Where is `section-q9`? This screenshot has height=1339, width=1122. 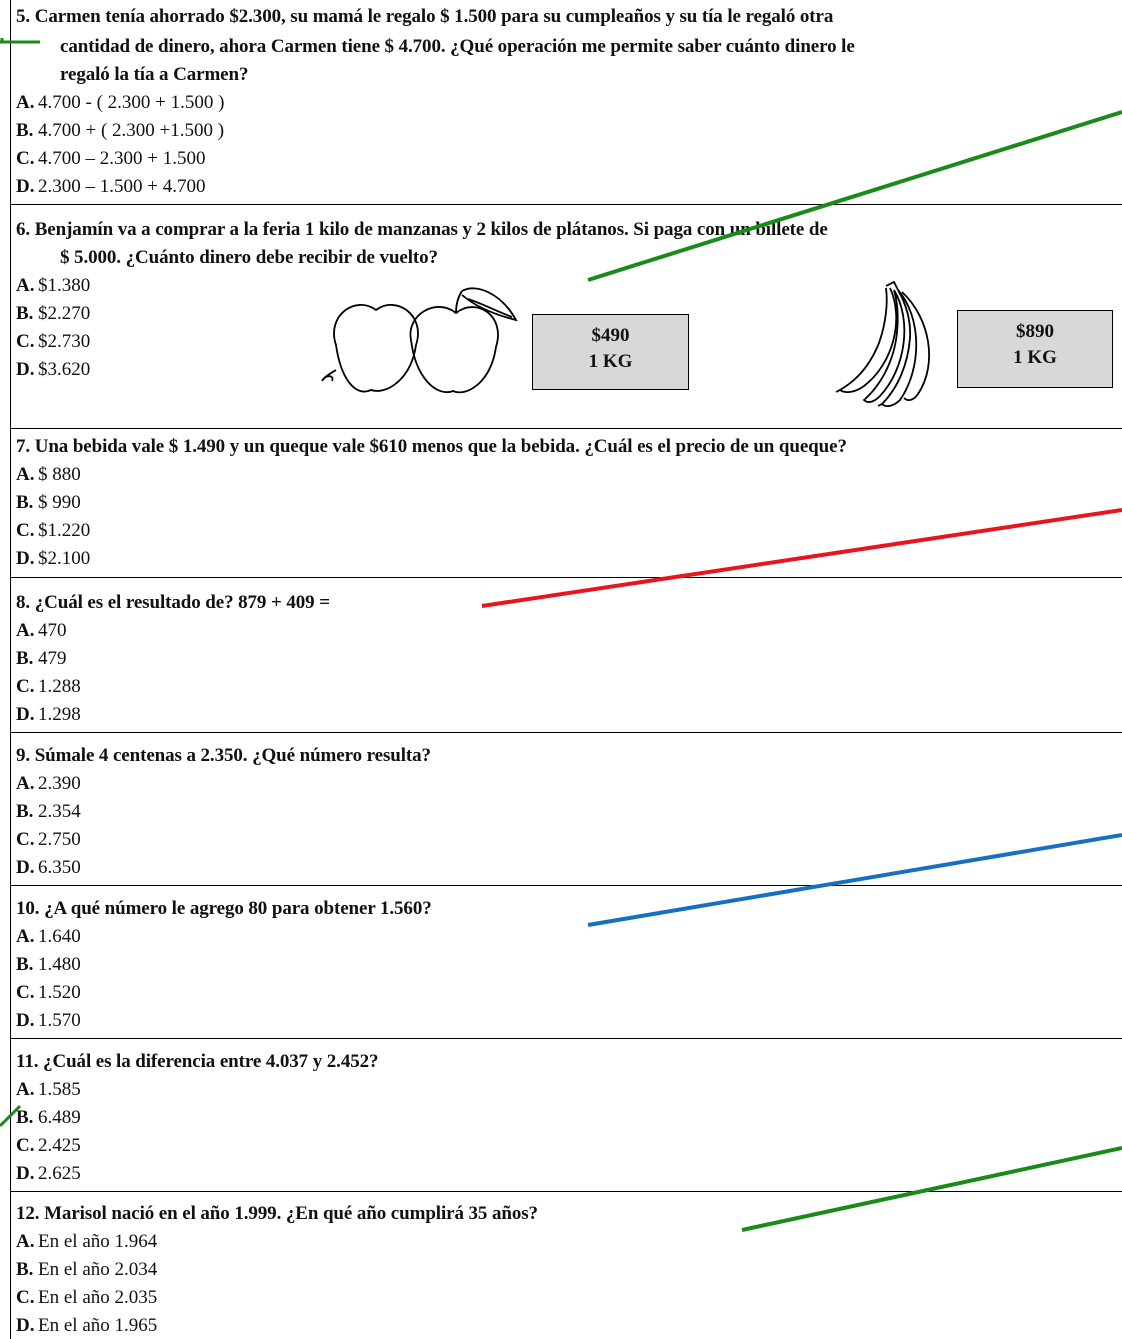 section-q9 is located at coordinates (566, 809).